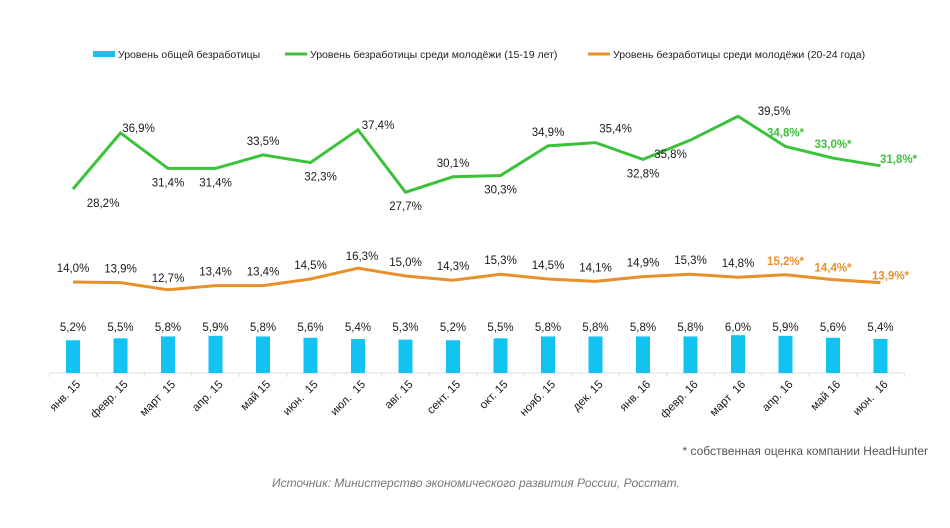  What do you see at coordinates (774, 112) in the screenshot?
I see `line-value-label: 39,5%` at bounding box center [774, 112].